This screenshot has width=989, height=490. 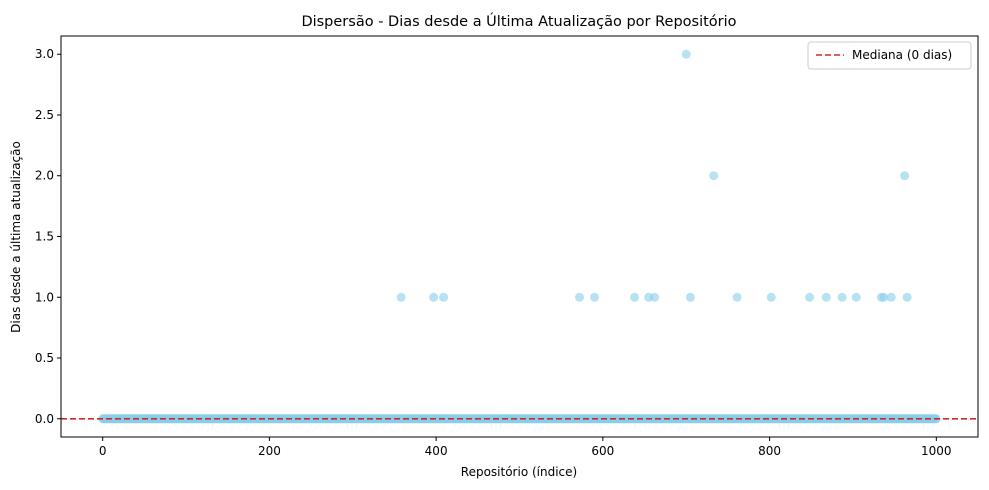 What do you see at coordinates (44, 115) in the screenshot?
I see `y-tick-label: 2.5` at bounding box center [44, 115].